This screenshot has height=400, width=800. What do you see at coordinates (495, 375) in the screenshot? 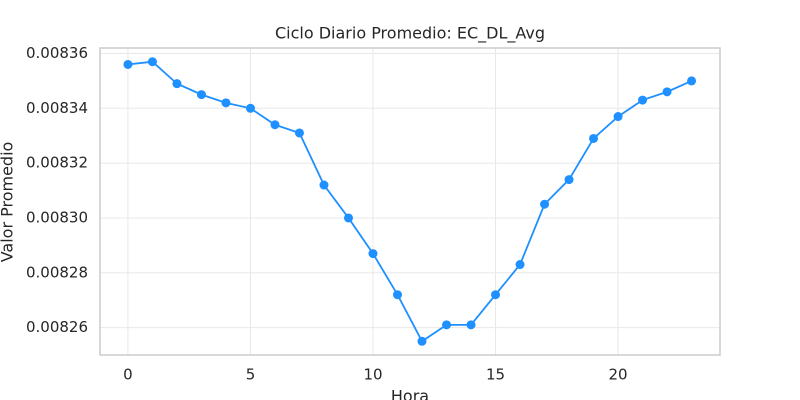
I see `x-tick-label: 15` at bounding box center [495, 375].